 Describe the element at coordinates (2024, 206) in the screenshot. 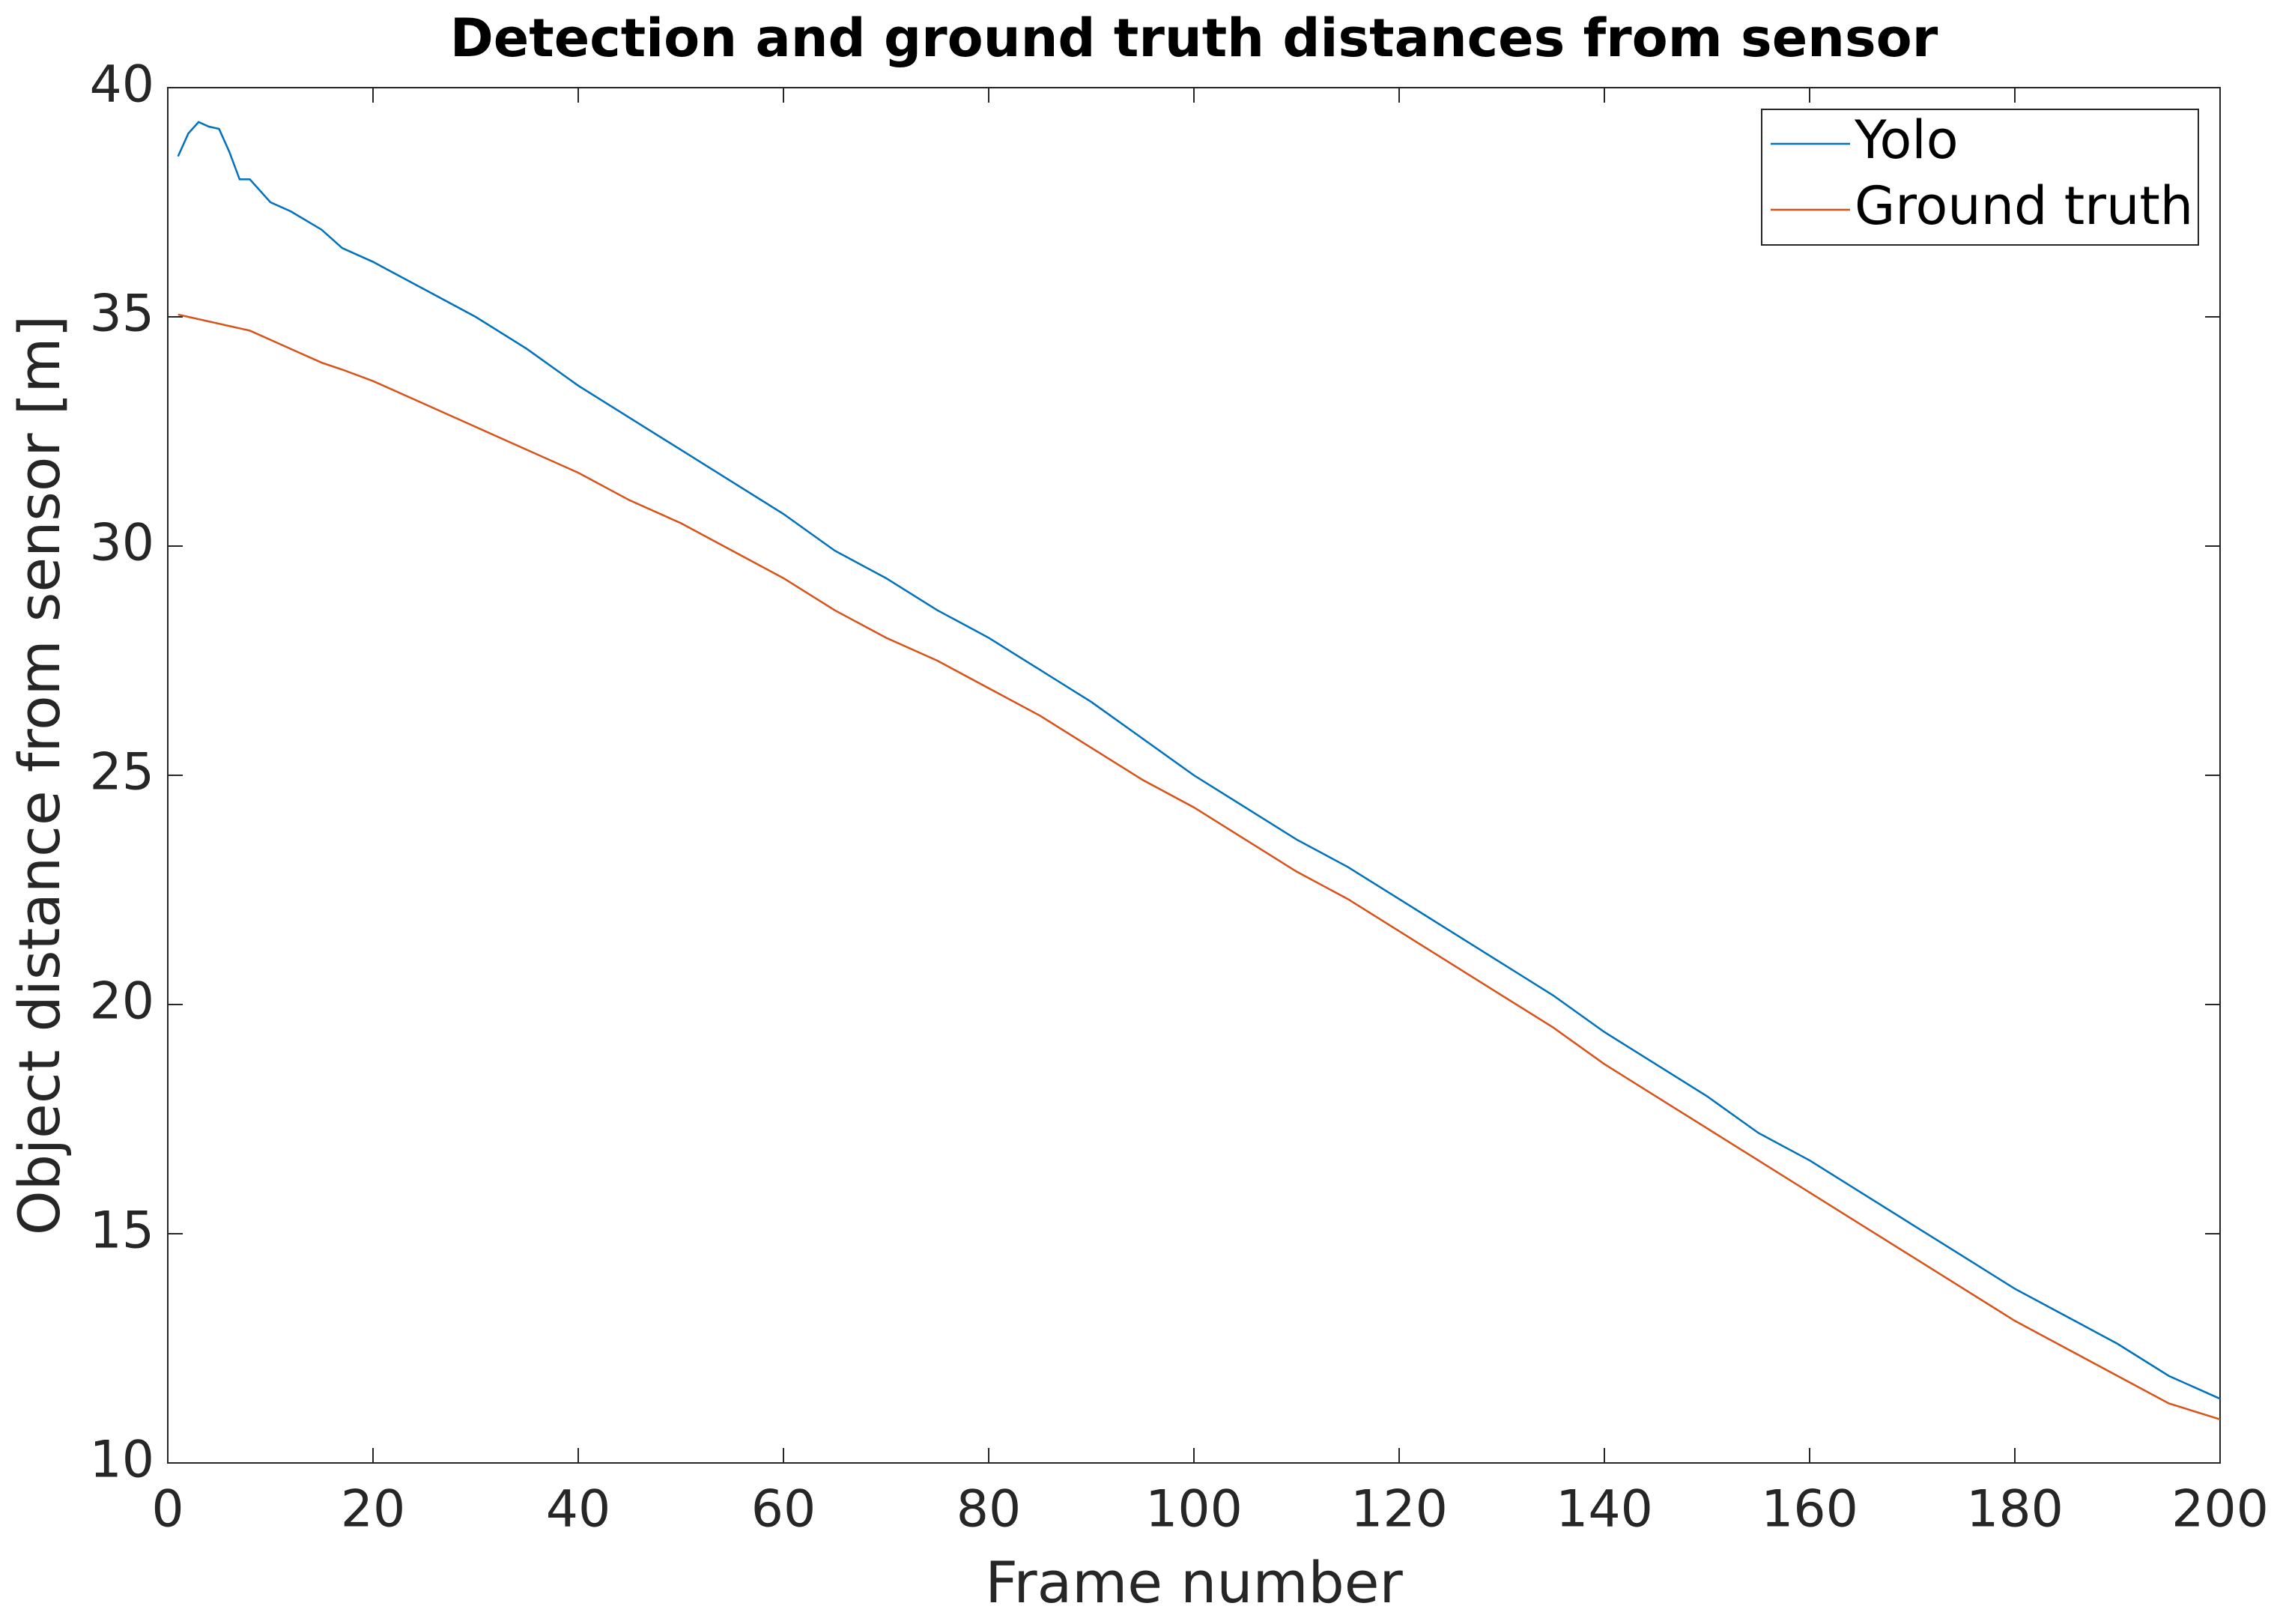

I see `legend-label: Ground truth` at that location.